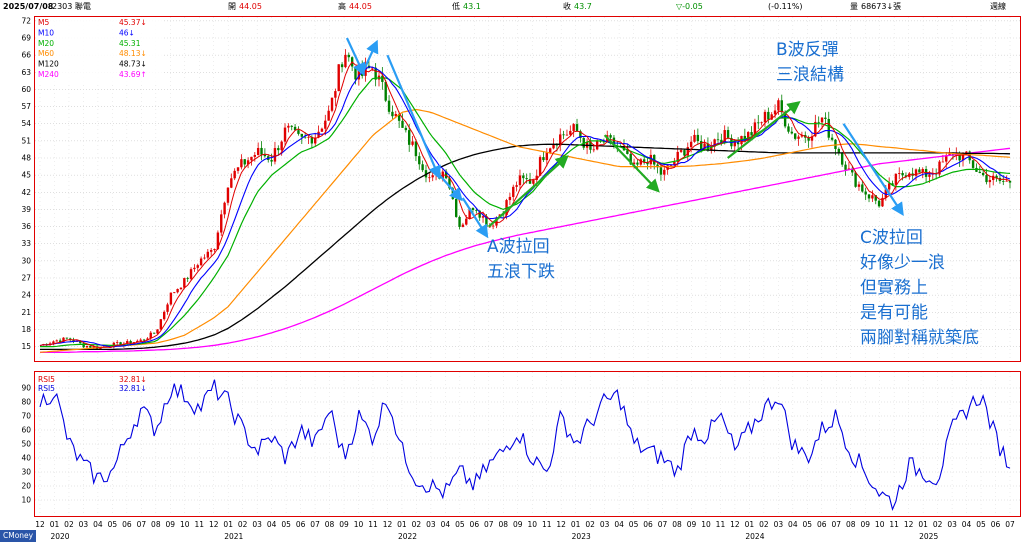  I want to click on price-tick-label: 33, so click(26, 243).